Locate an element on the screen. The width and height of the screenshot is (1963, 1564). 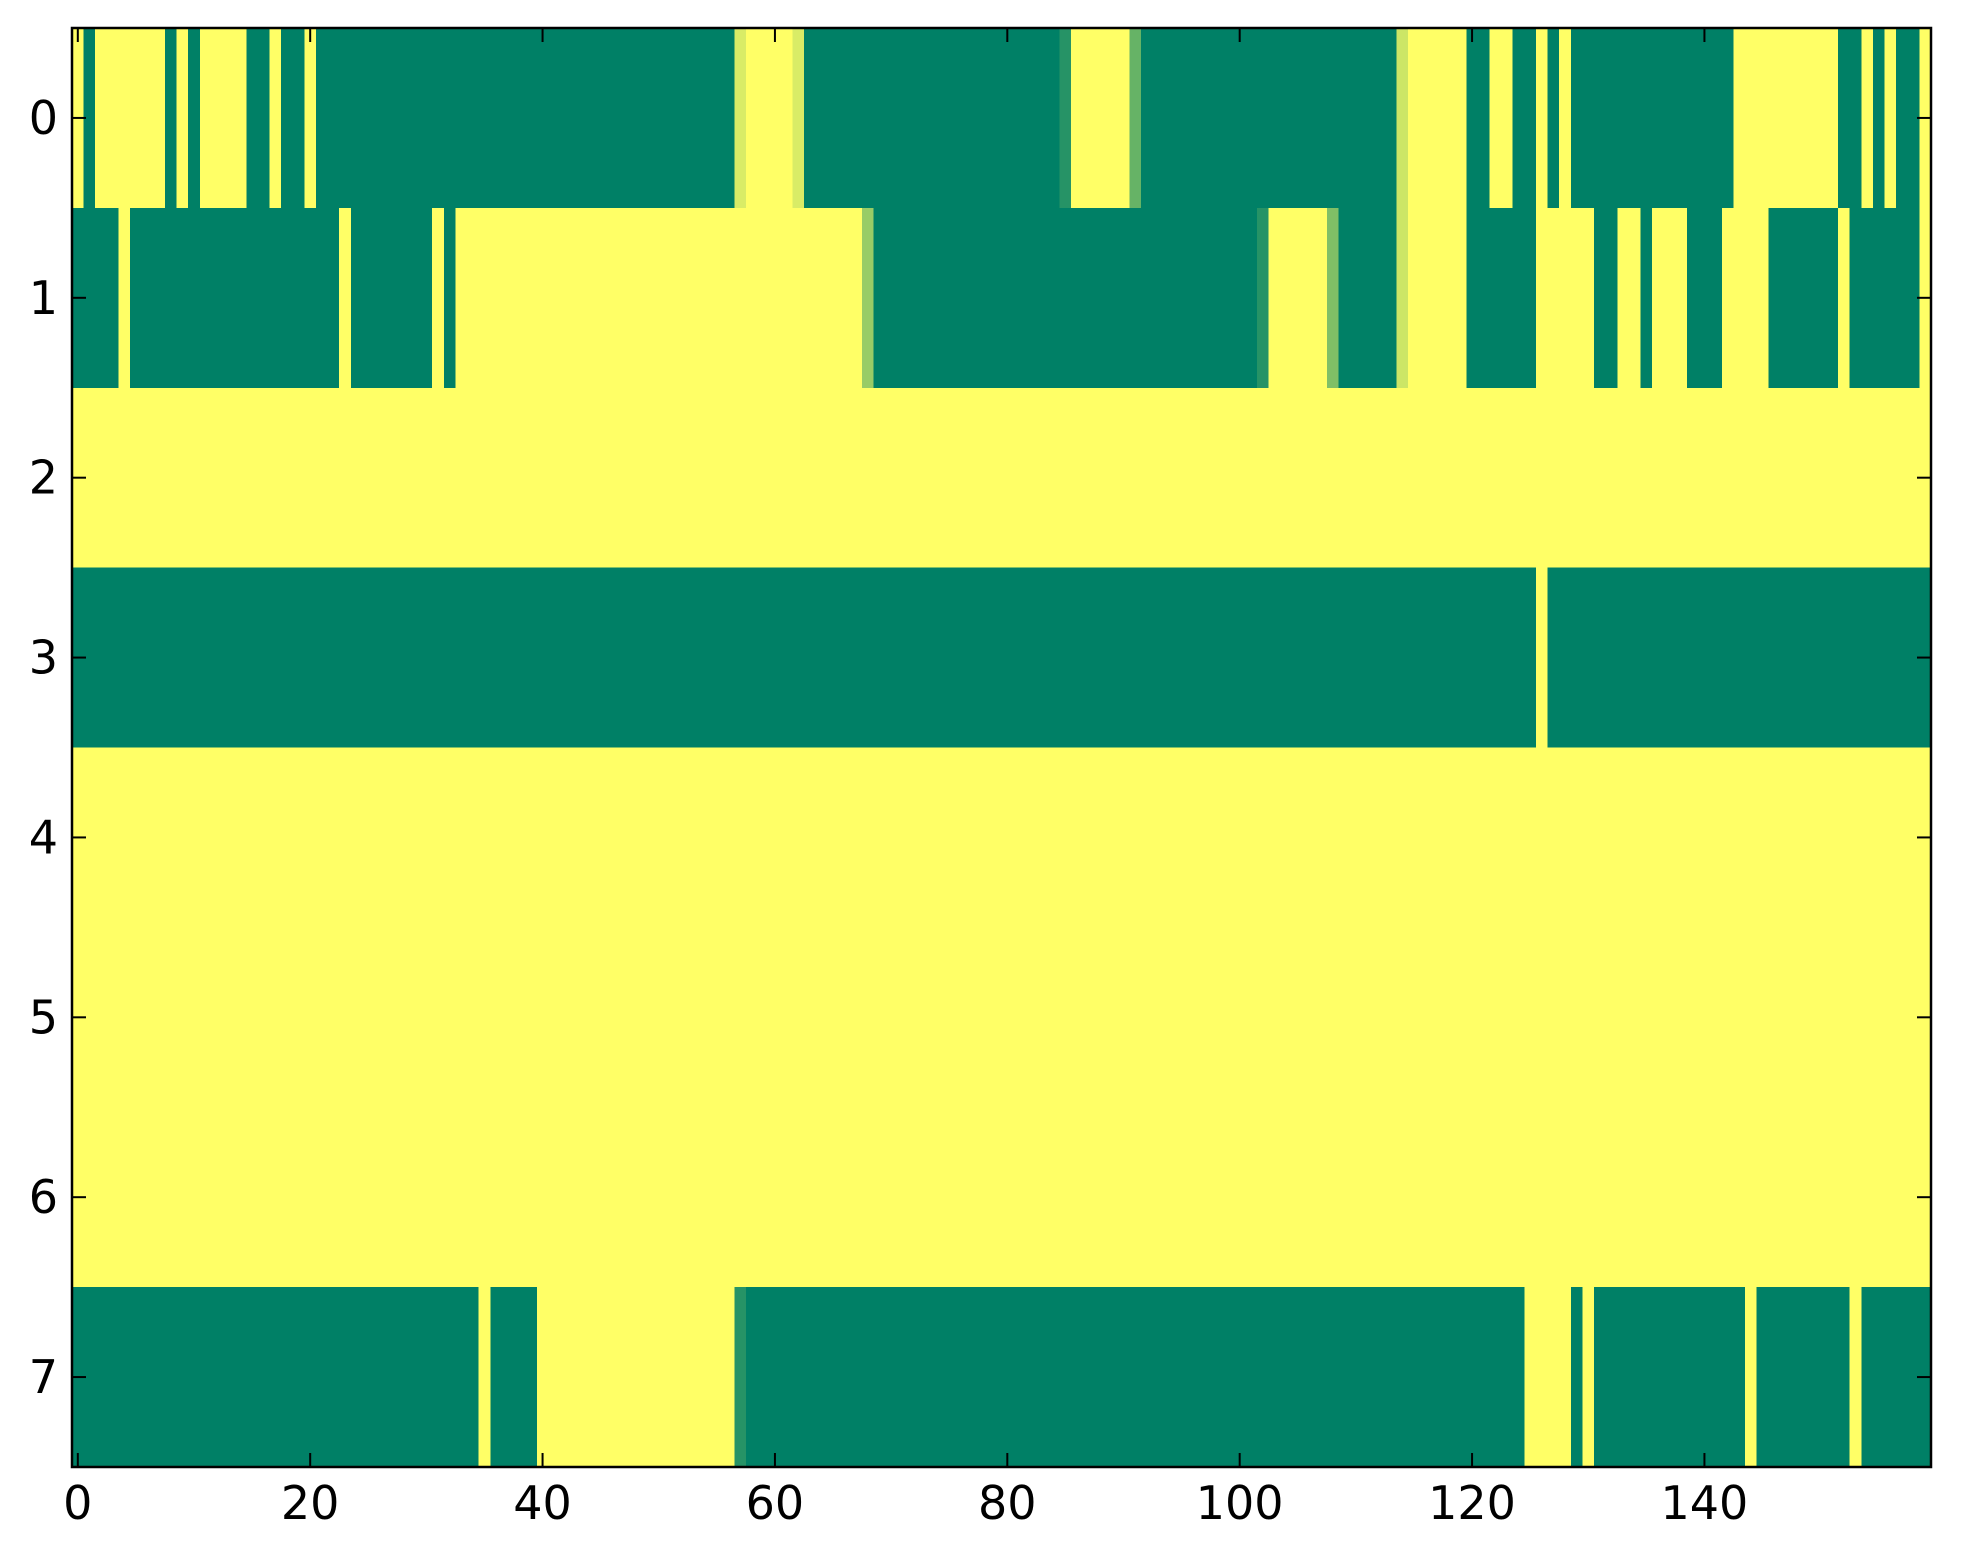
x-tick-label: 60 is located at coordinates (775, 1503).